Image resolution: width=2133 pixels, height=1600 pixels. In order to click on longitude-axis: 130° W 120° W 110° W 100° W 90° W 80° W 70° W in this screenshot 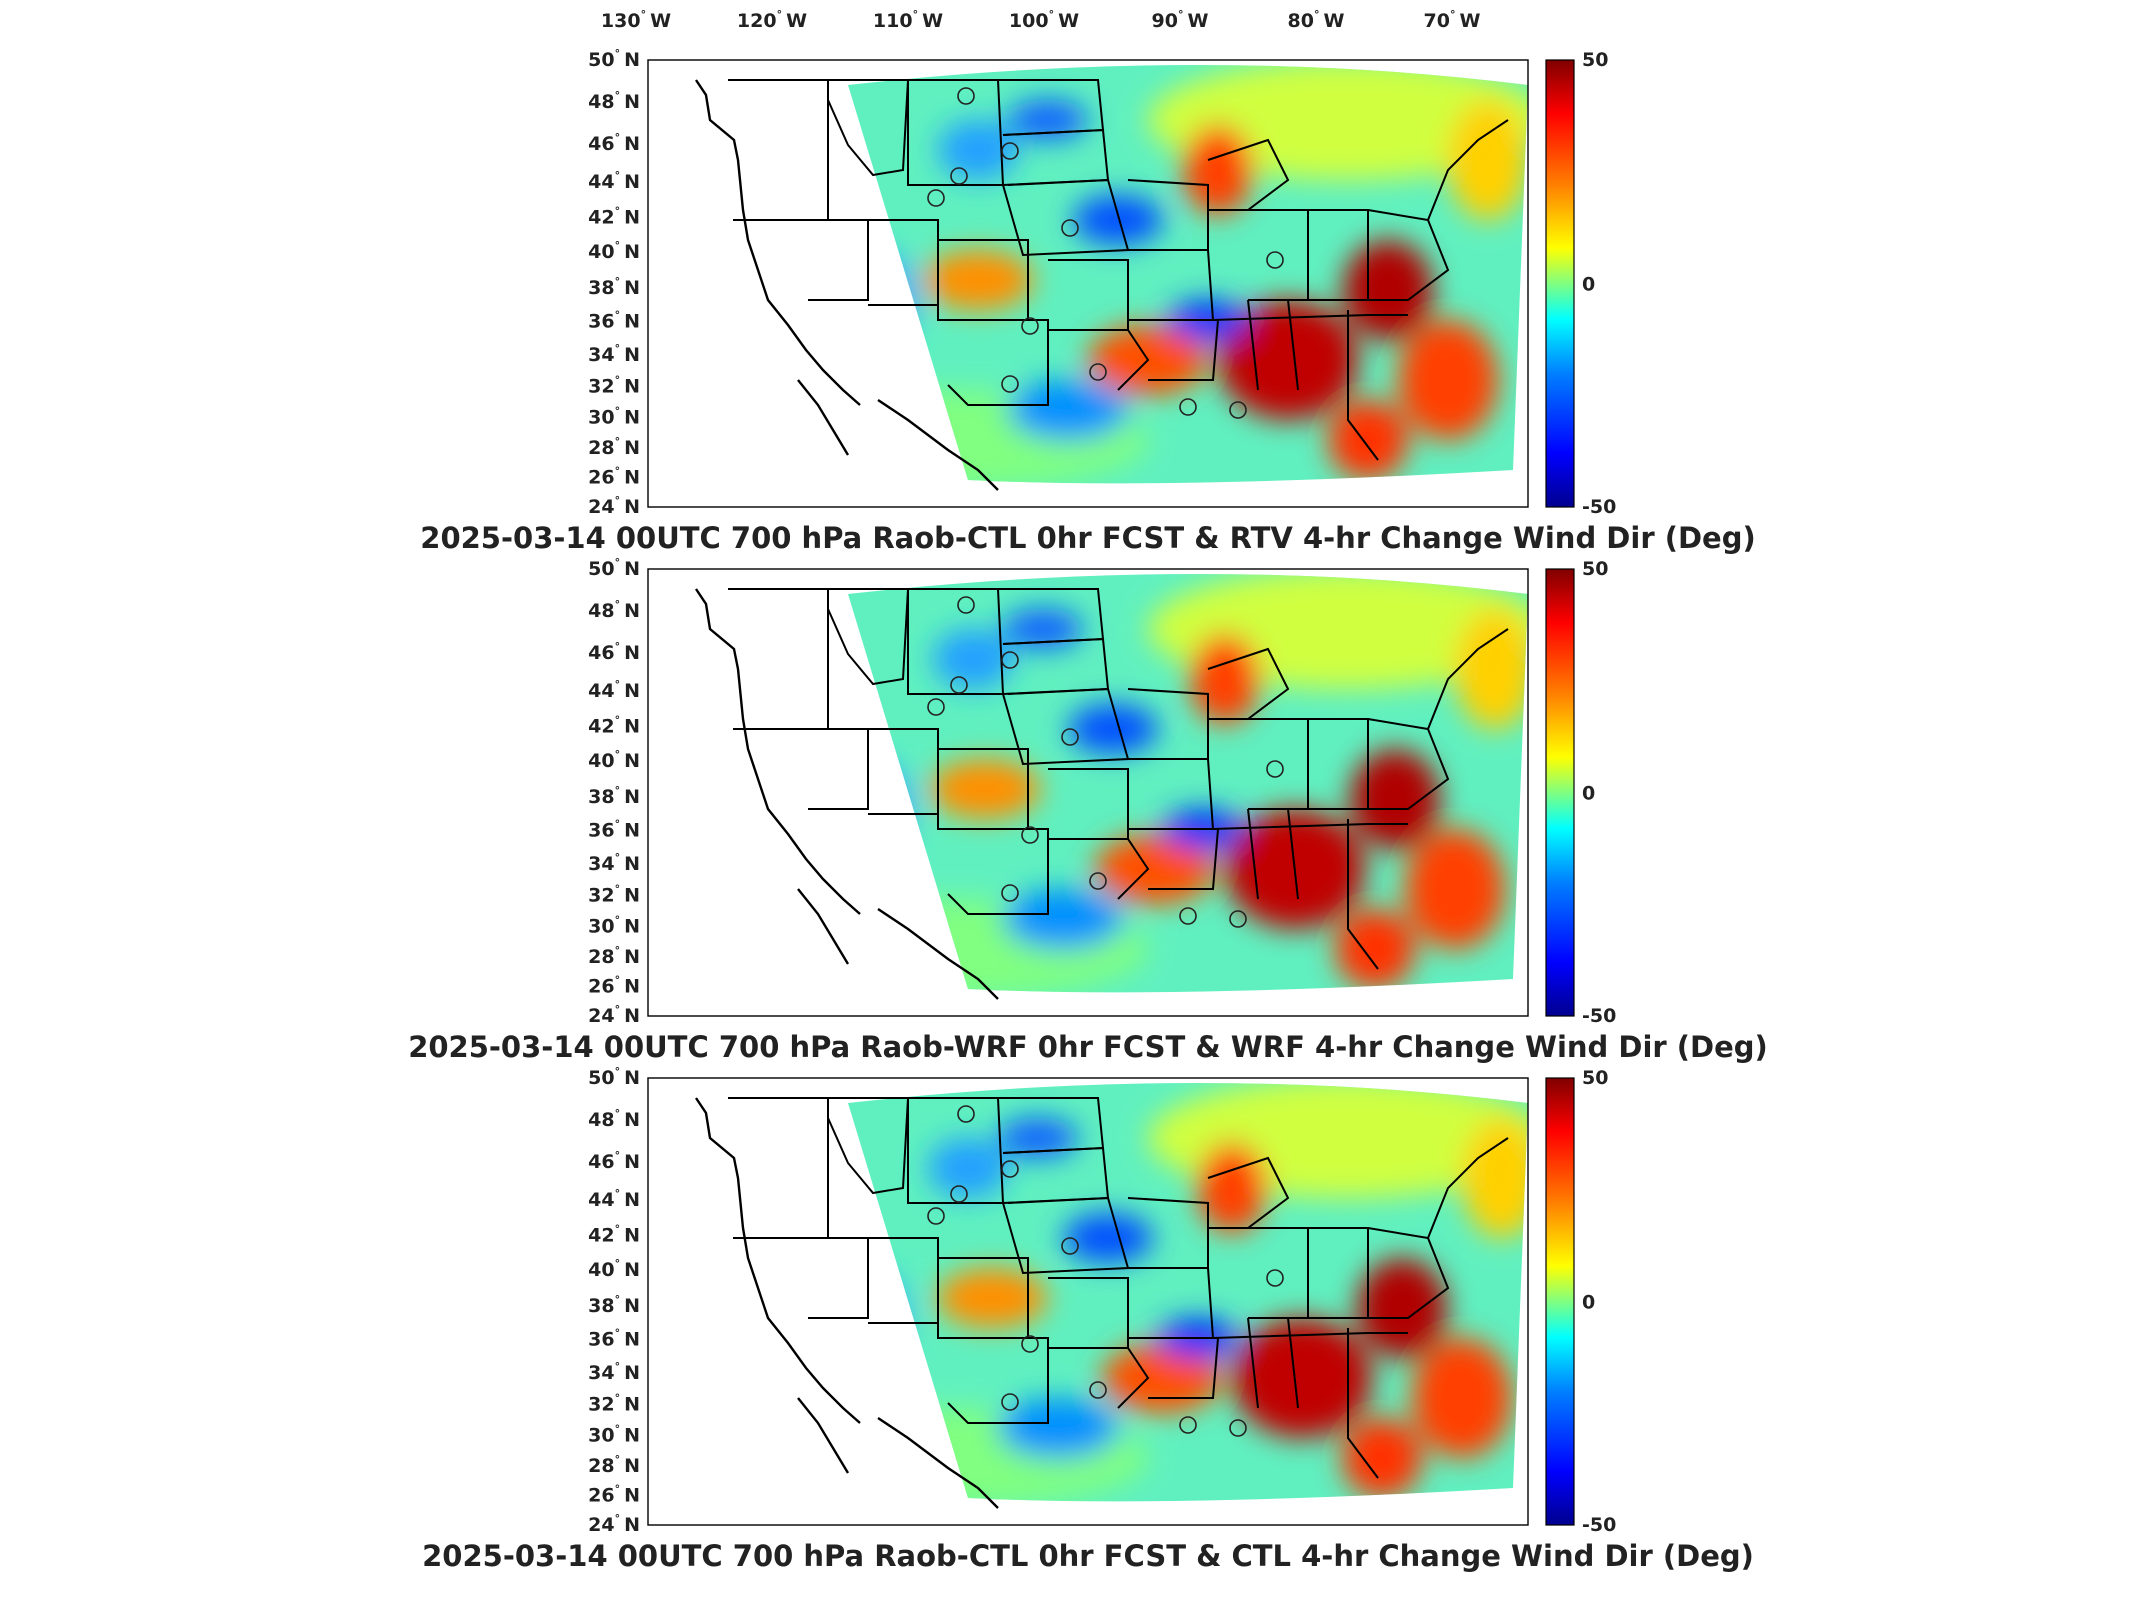, I will do `click(1041, 20)`.